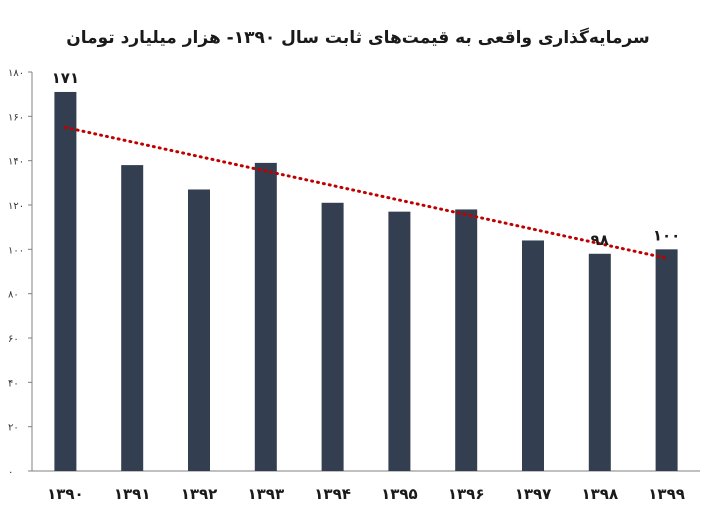 The height and width of the screenshot is (520, 716). What do you see at coordinates (366, 486) in the screenshot?
I see `x-axis: ۱۳۹۰ ۱۳۹۱ ۱۳۹۲ ۱۳۹۳ ۱۳۹۴ ۱۳۹۵ ۱۳۹۶ ۱۳۹۷ ۱۳۹۸ ۱۳۹۹` at bounding box center [366, 486].